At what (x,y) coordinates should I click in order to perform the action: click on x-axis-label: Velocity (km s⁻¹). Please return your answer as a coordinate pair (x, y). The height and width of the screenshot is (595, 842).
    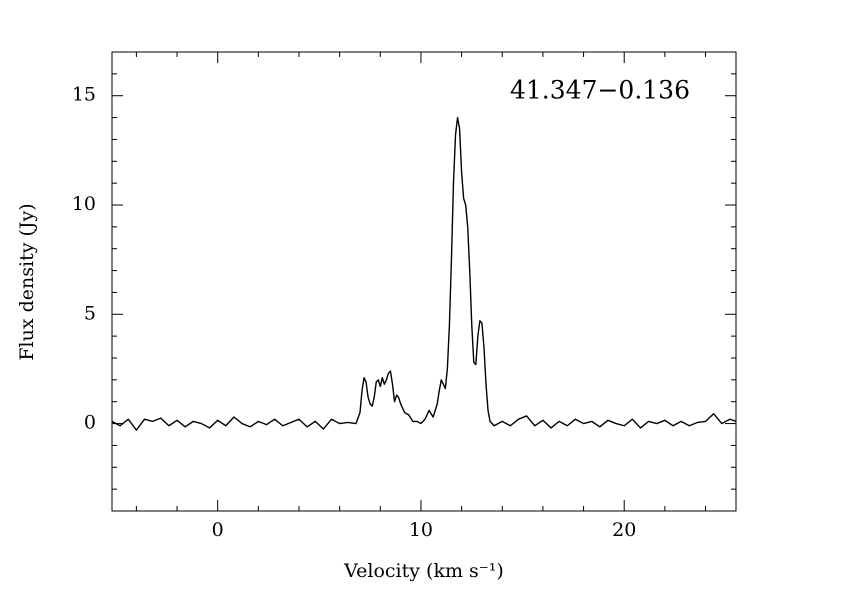
    Looking at the image, I should click on (423, 571).